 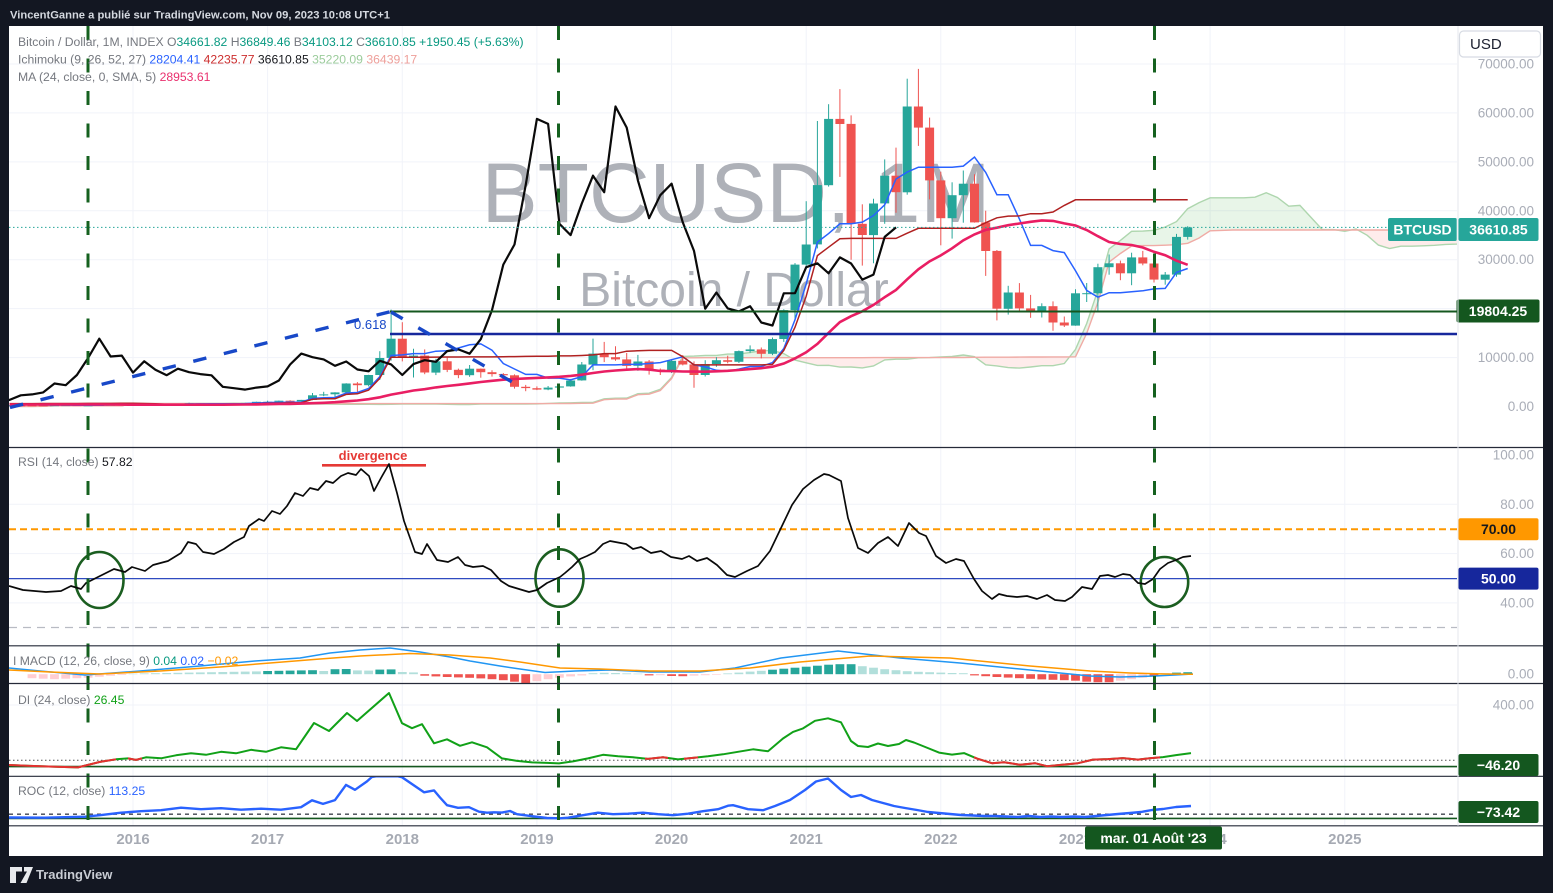 I want to click on svg-text: DI (24, close) 26.45, so click(x=71, y=700).